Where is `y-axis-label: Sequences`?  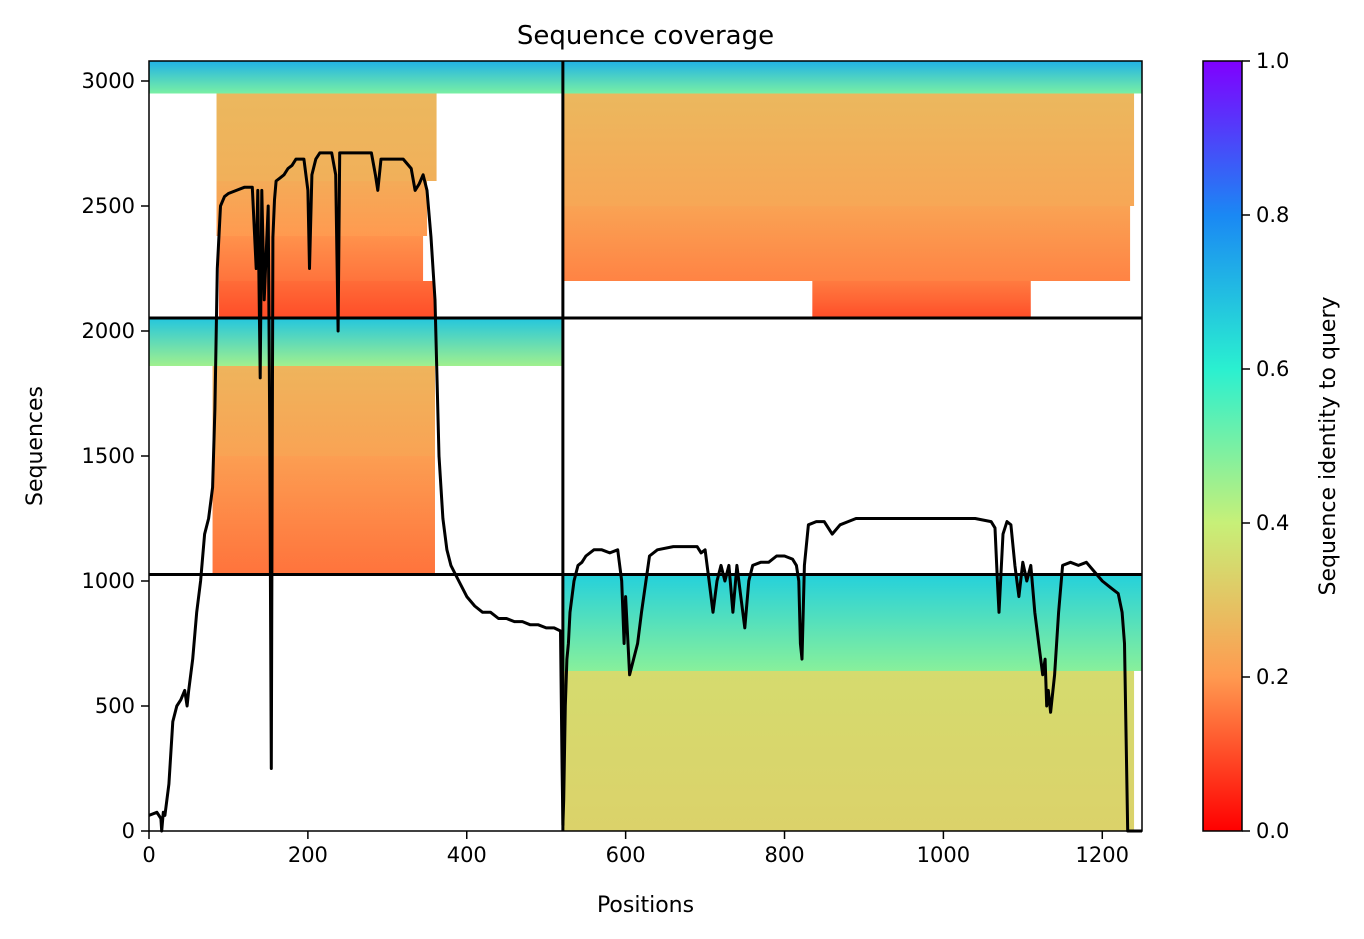 y-axis-label: Sequences is located at coordinates (35, 446).